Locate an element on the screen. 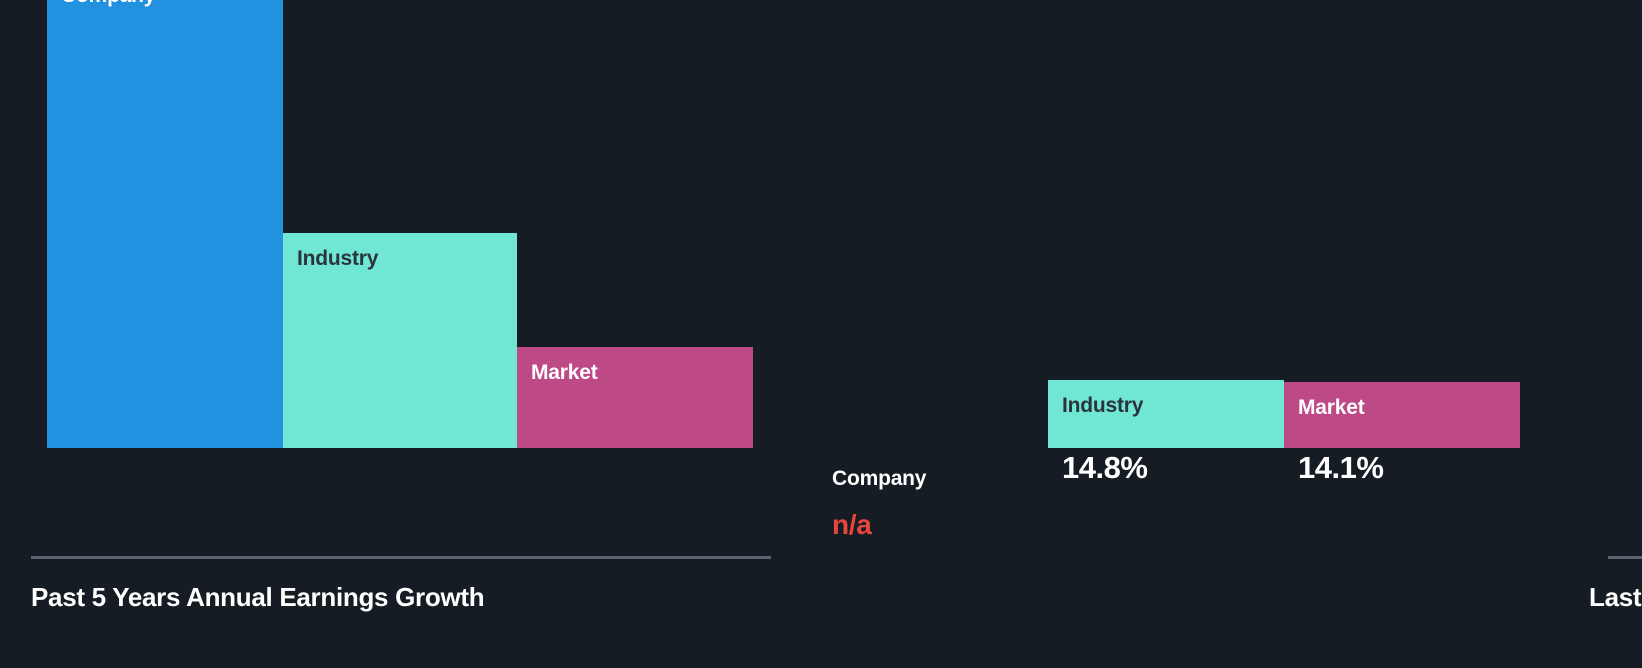 The height and width of the screenshot is (668, 1642). chart-caption-last-1-year: Last 1 Year Earnings Growth is located at coordinates (1615, 597).